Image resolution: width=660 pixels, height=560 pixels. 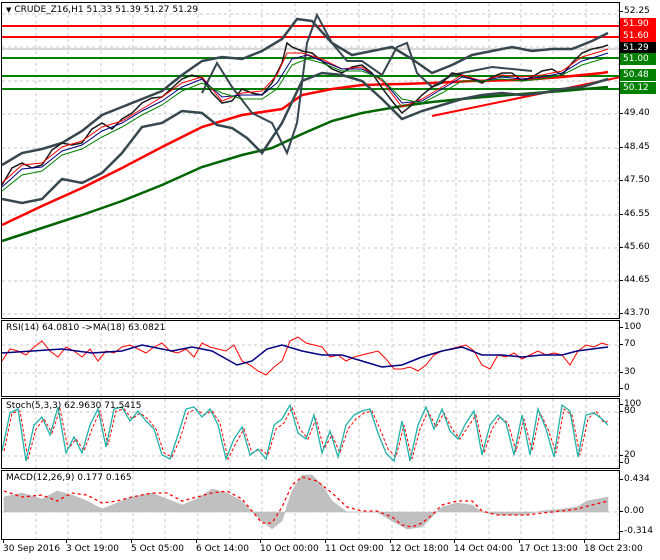 I want to click on time-label: 6 Oct 14:00, so click(x=222, y=546).